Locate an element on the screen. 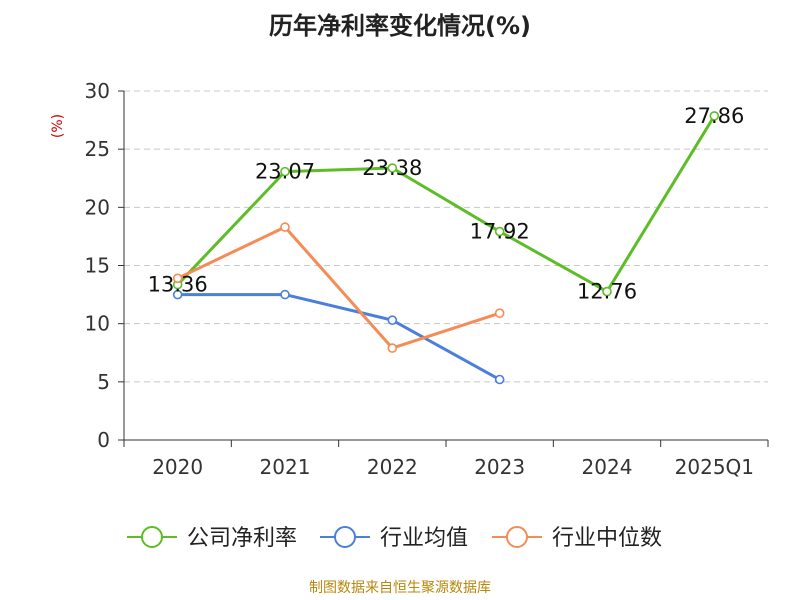 This screenshot has width=800, height=600. data-label: 13.36 is located at coordinates (178, 285).